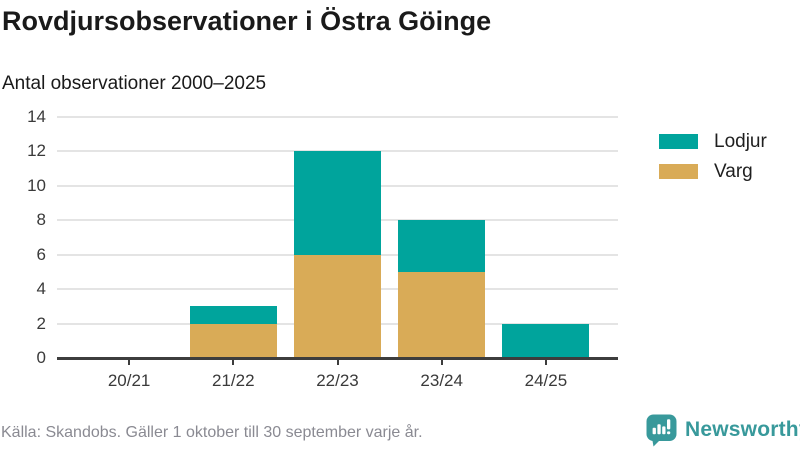 Image resolution: width=800 pixels, height=450 pixels. I want to click on x-axis-label-23-24: 23/24, so click(441, 380).